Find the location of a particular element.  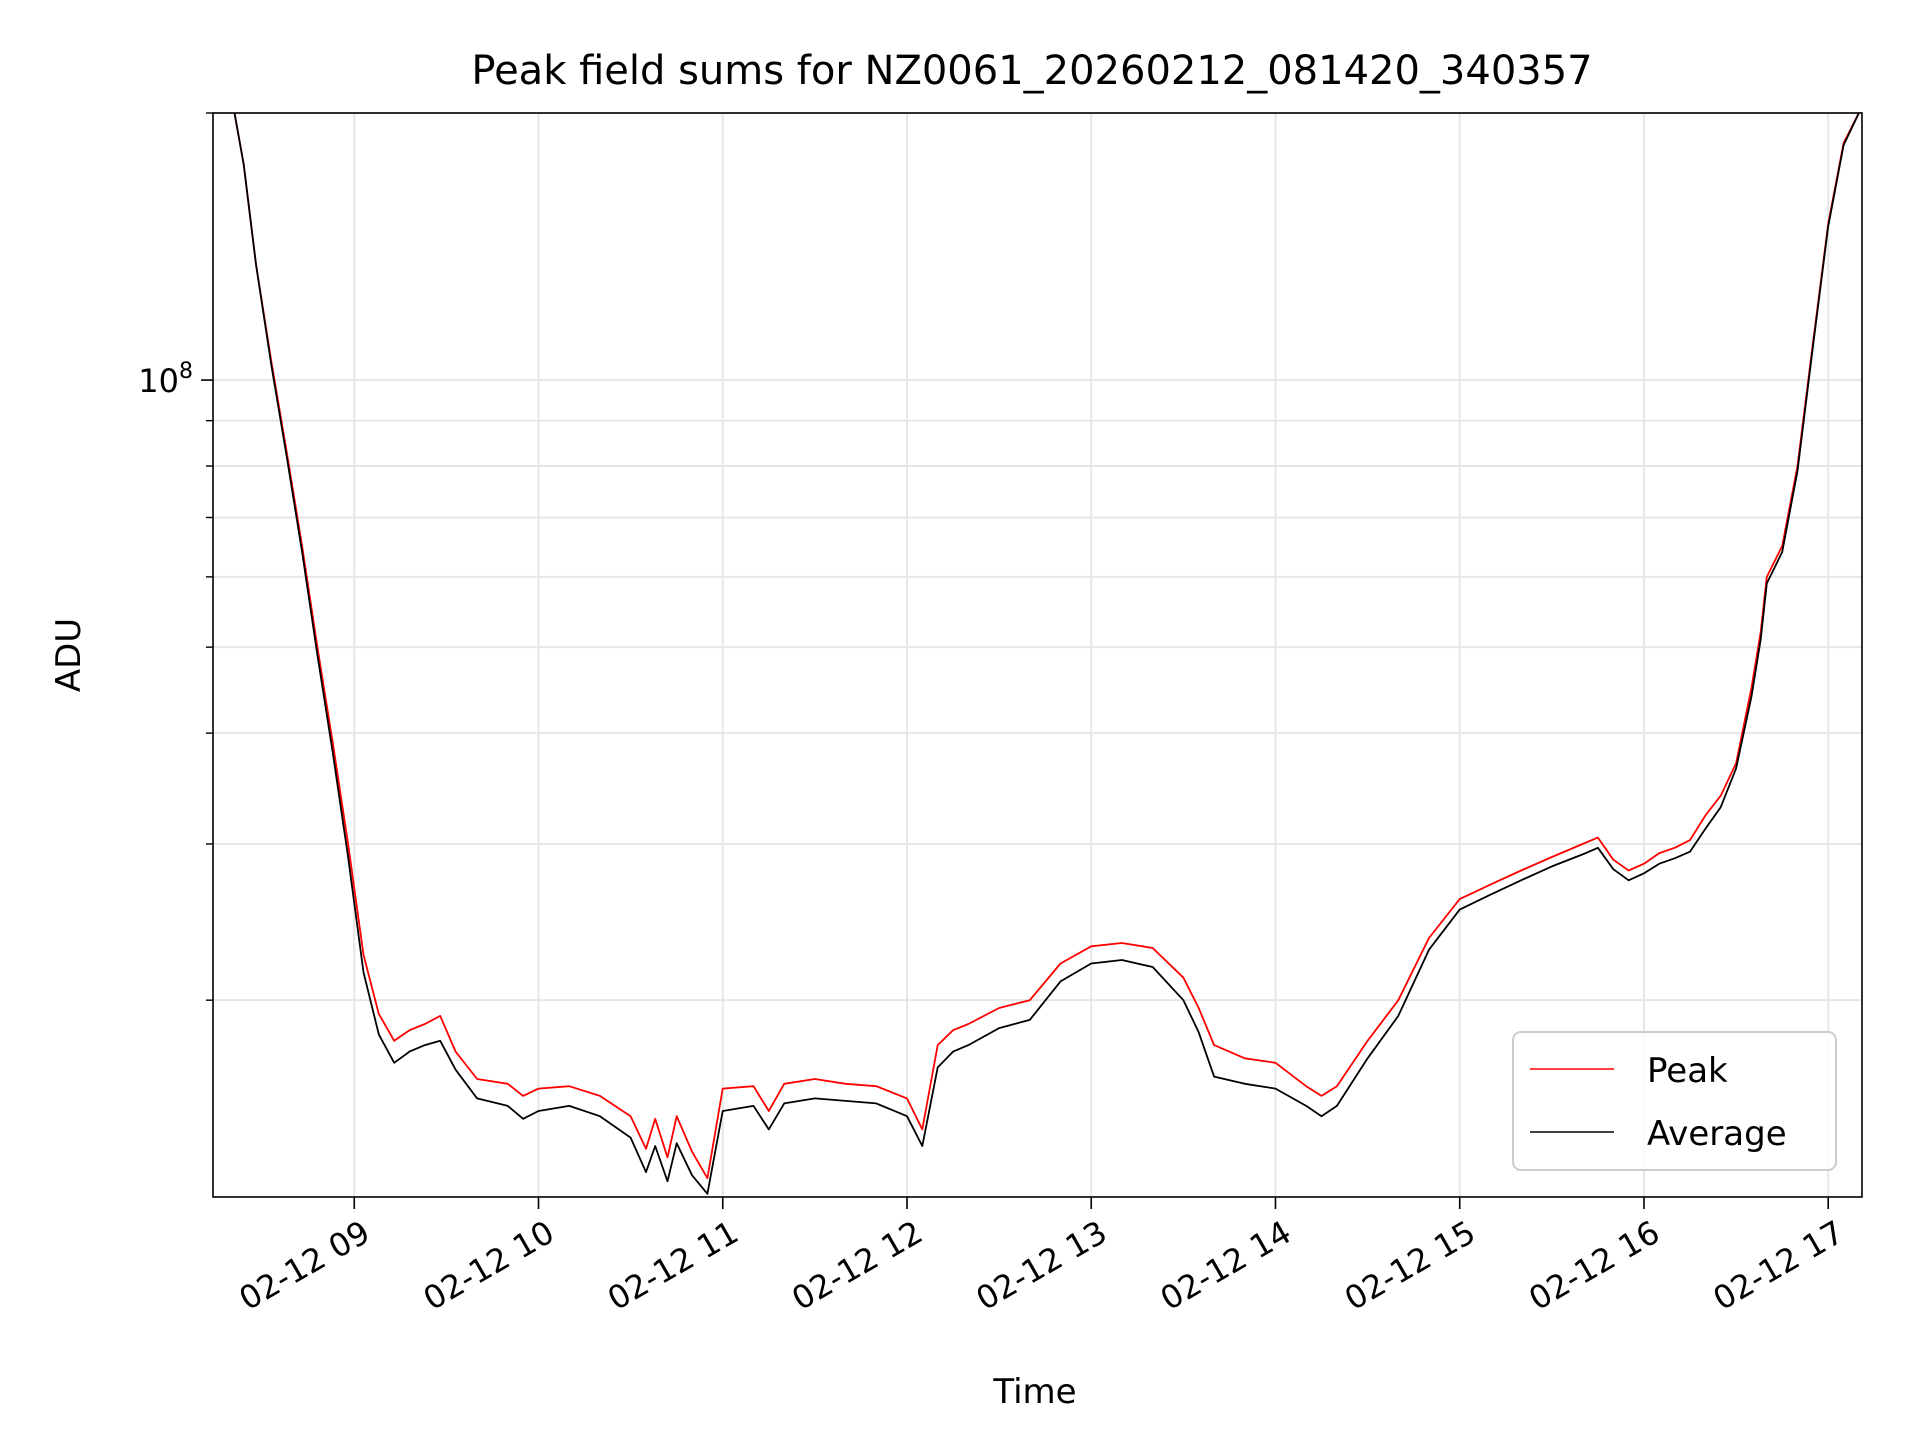

legend-box is located at coordinates (1674, 1101).